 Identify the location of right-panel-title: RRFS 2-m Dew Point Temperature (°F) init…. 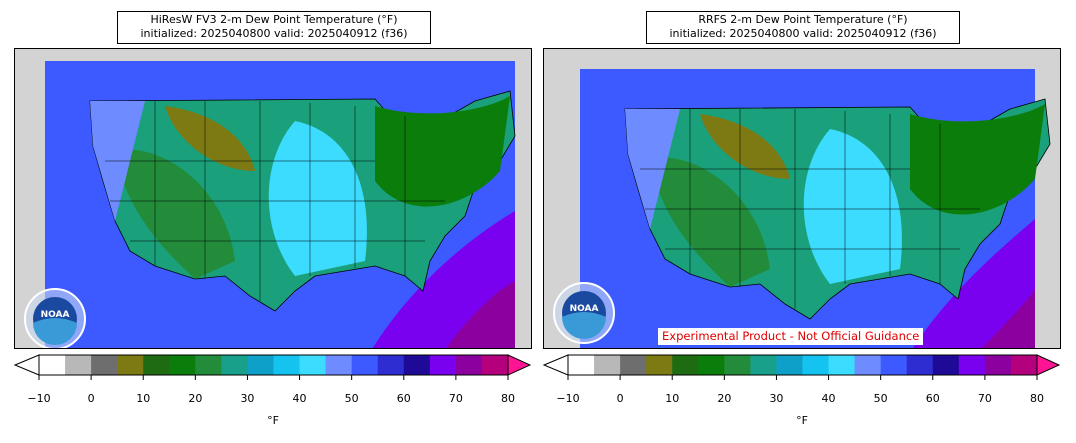
(803, 27).